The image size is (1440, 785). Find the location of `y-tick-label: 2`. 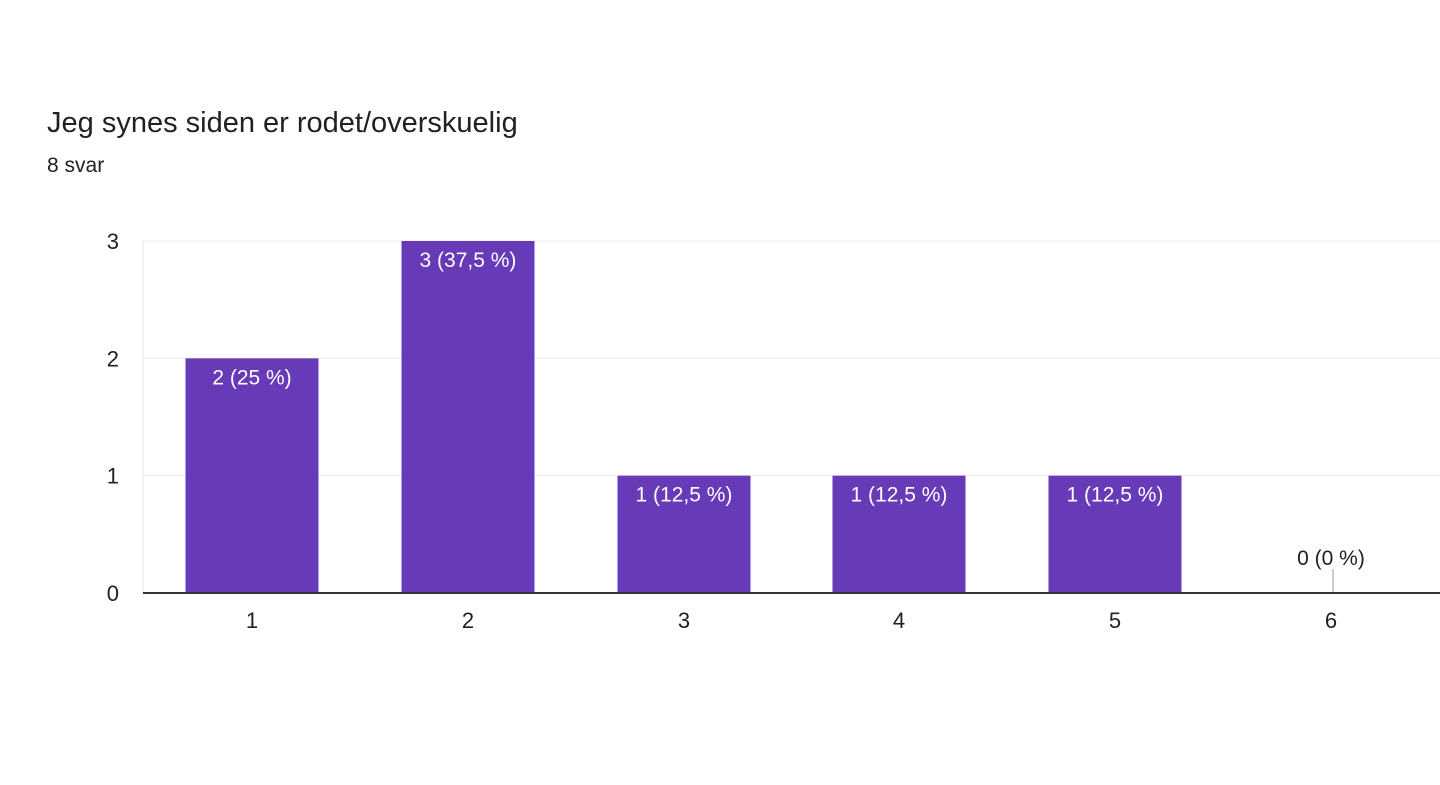

y-tick-label: 2 is located at coordinates (113, 358).